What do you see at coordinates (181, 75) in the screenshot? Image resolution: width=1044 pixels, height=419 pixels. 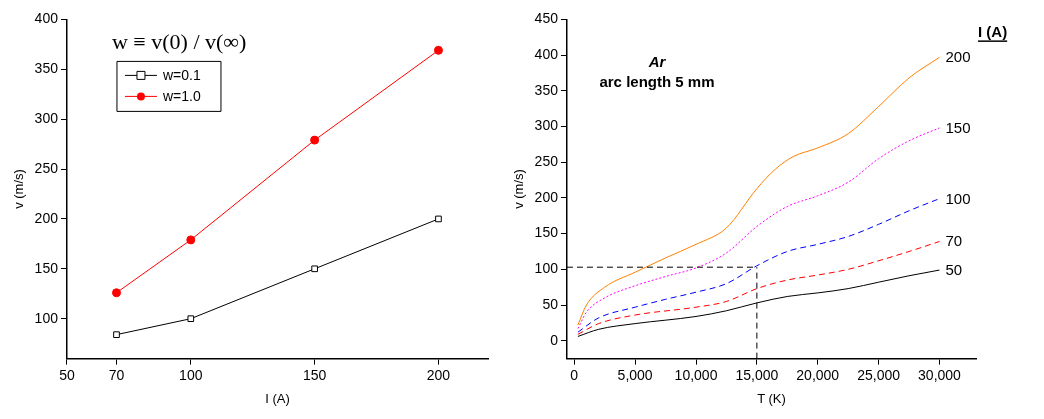 I see `legend-label: w=0.1` at bounding box center [181, 75].